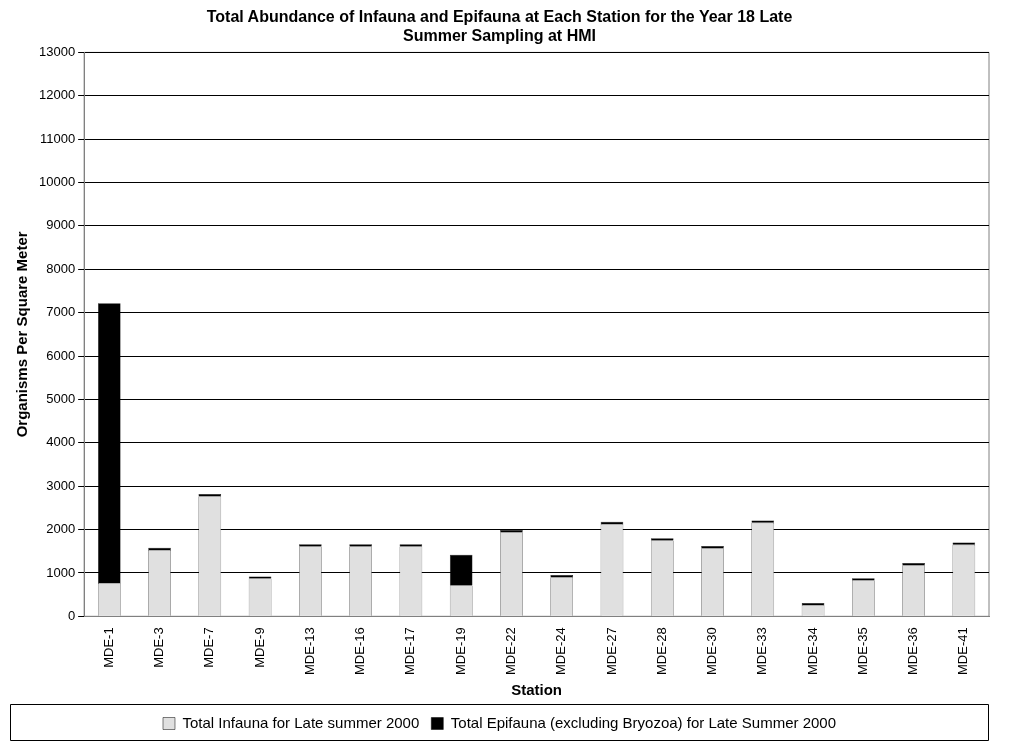  I want to click on y-tick-label: 8000, so click(61, 268).